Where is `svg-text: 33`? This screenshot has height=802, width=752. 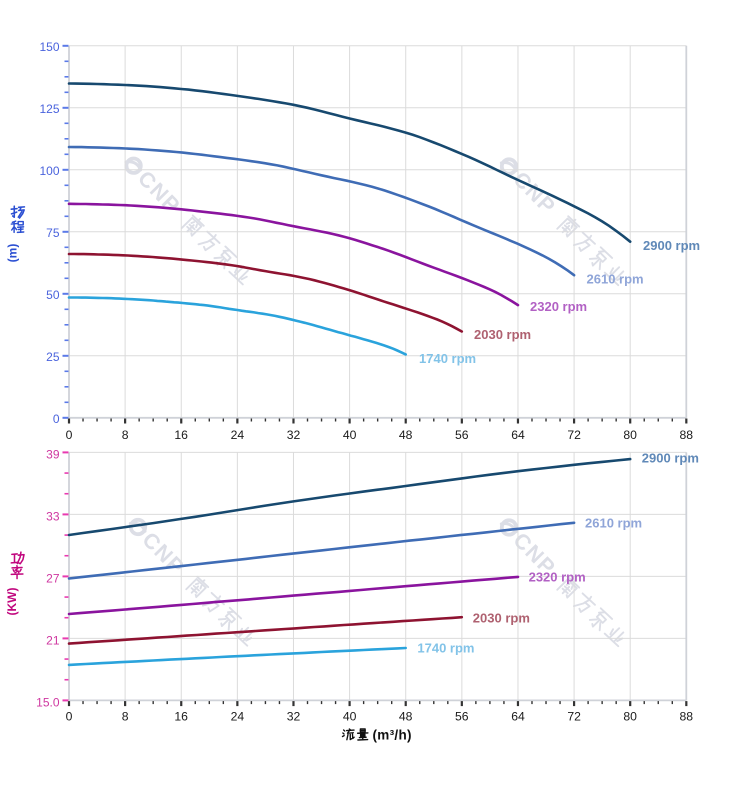 svg-text: 33 is located at coordinates (53, 517).